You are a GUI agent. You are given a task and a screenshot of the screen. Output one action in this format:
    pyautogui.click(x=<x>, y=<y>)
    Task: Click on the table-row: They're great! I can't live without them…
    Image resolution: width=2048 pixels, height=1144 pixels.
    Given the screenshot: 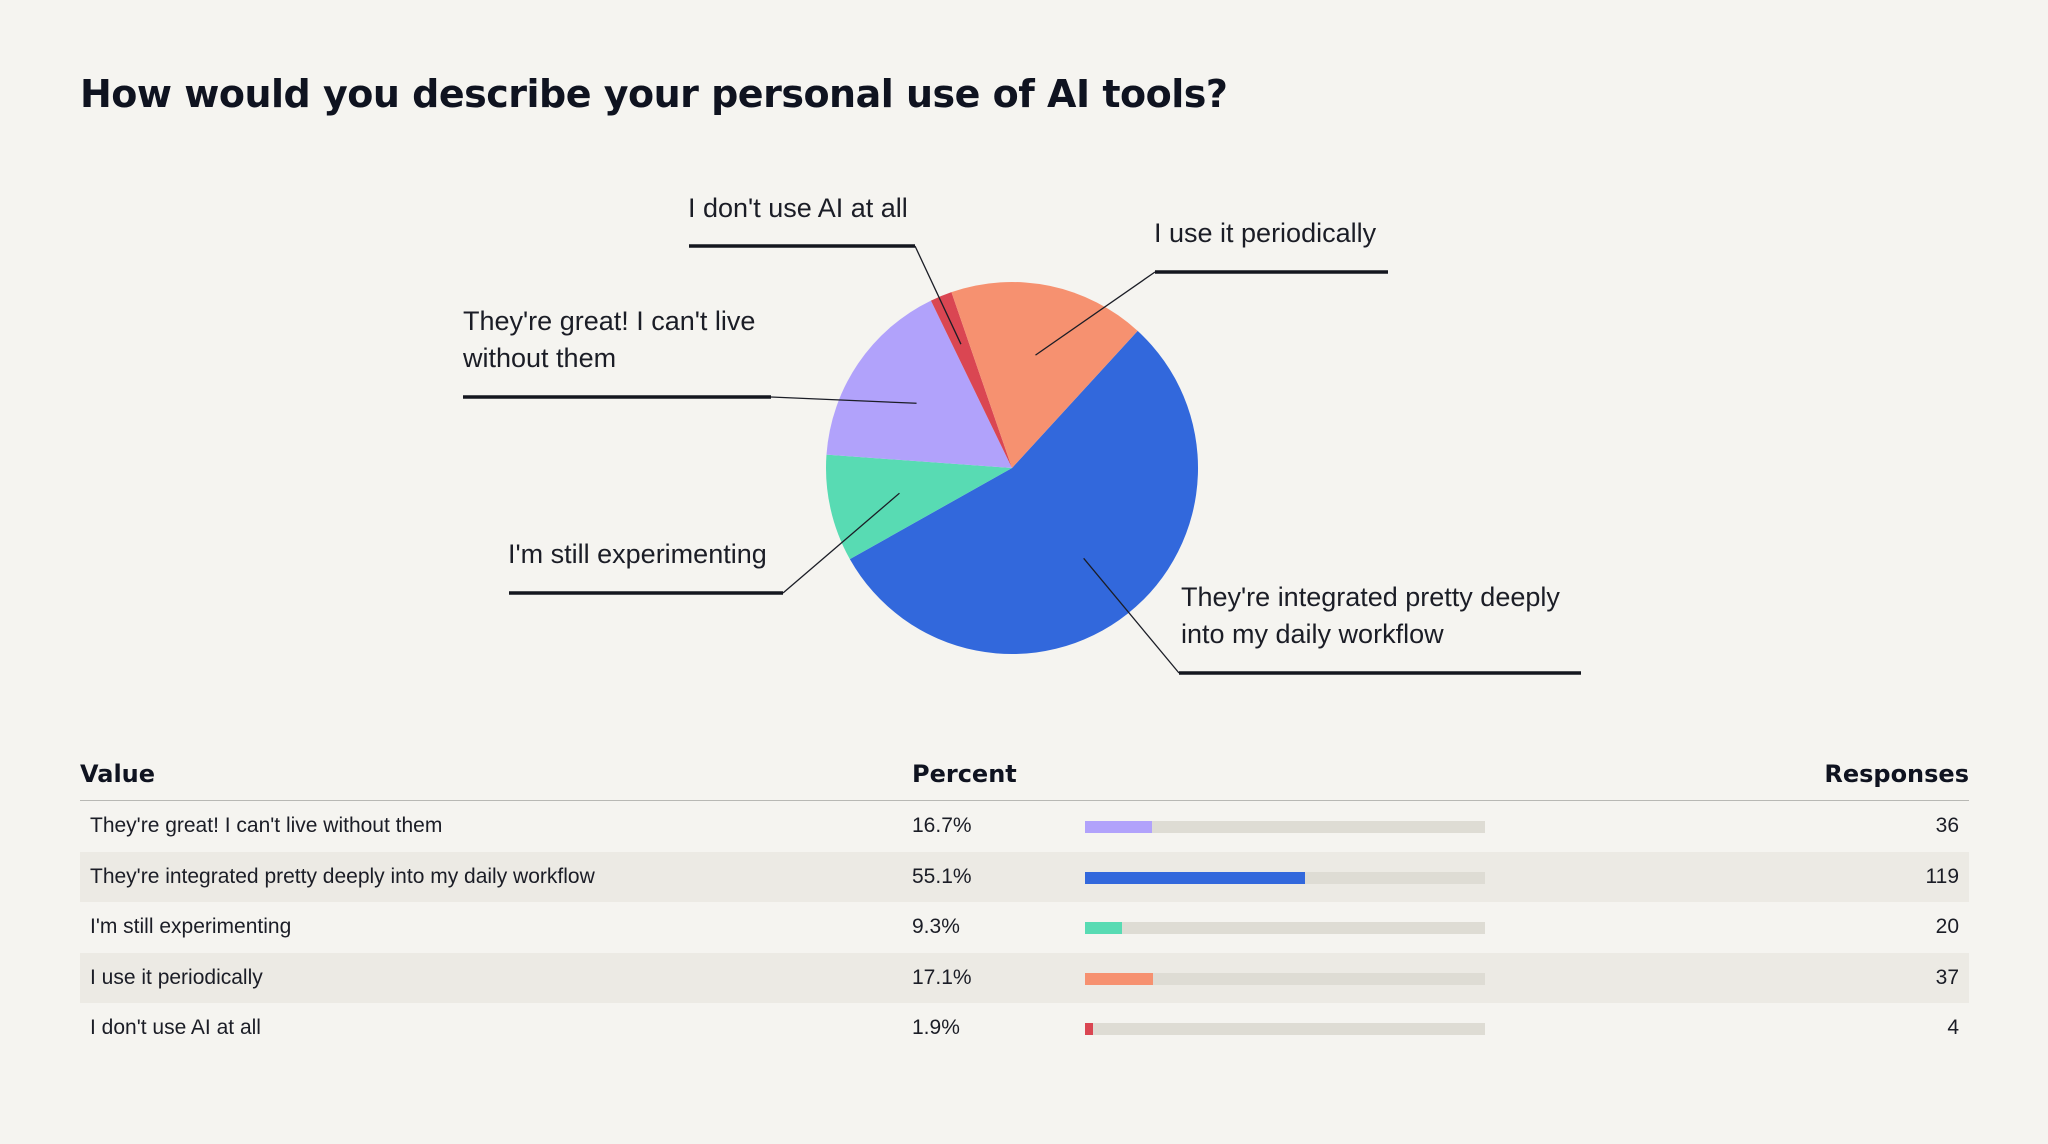 What is the action you would take?
    pyautogui.click(x=1024, y=826)
    